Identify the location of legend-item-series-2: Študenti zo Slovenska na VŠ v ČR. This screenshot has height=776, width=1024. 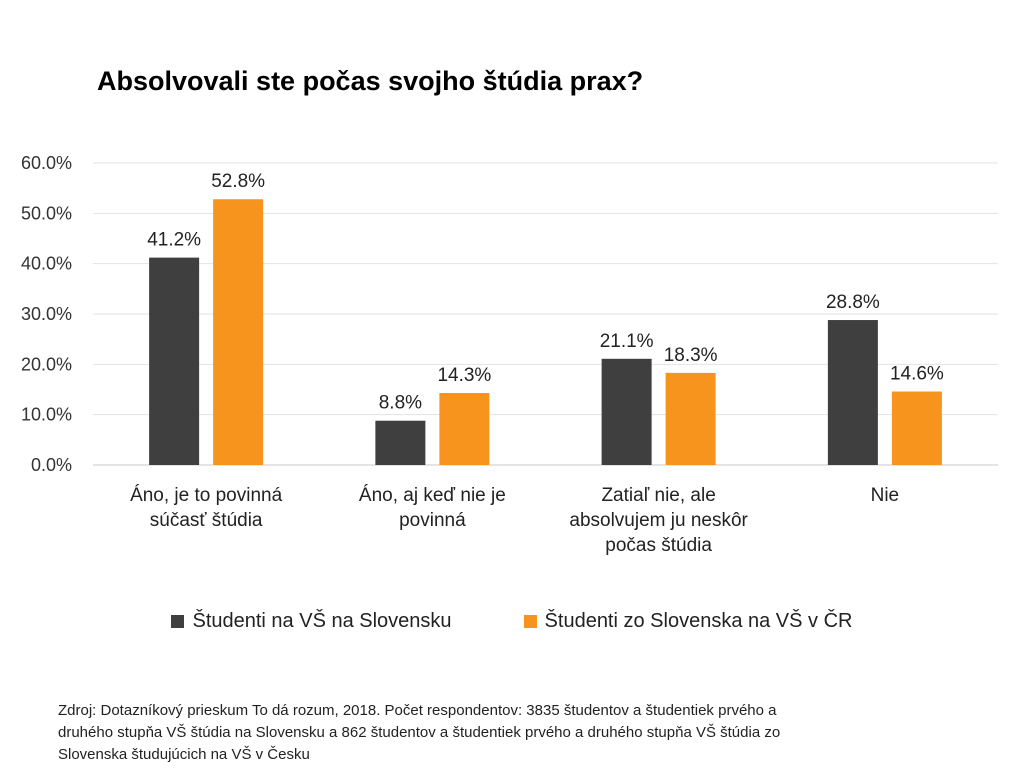
(688, 621).